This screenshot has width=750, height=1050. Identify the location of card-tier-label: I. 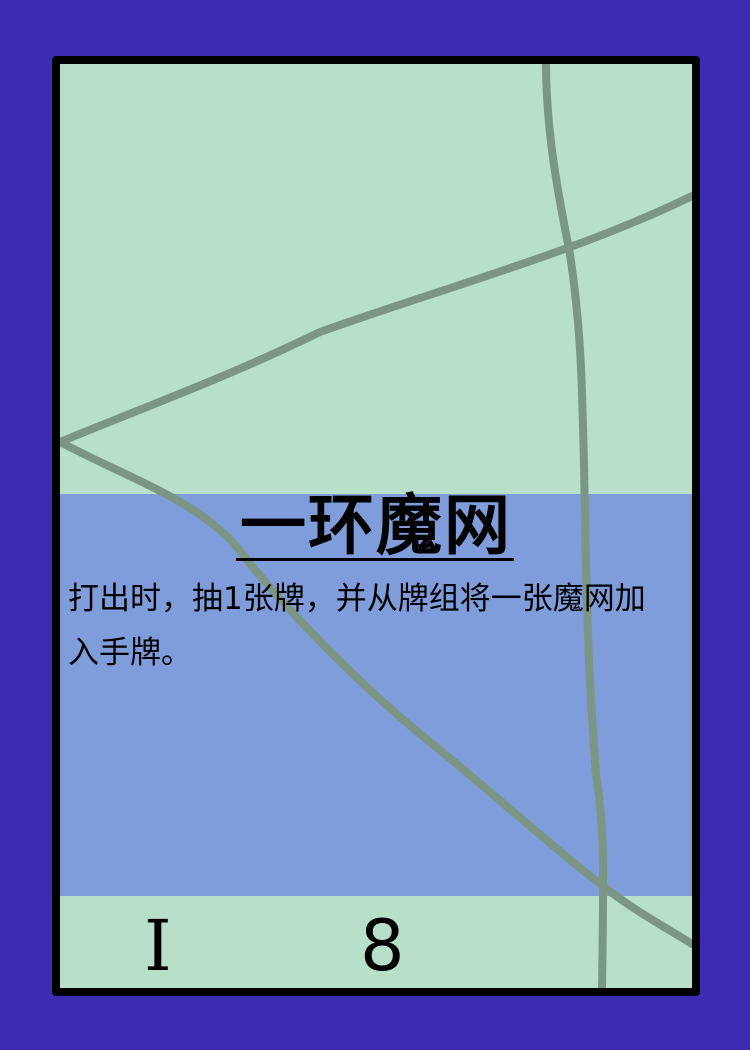
(158, 946).